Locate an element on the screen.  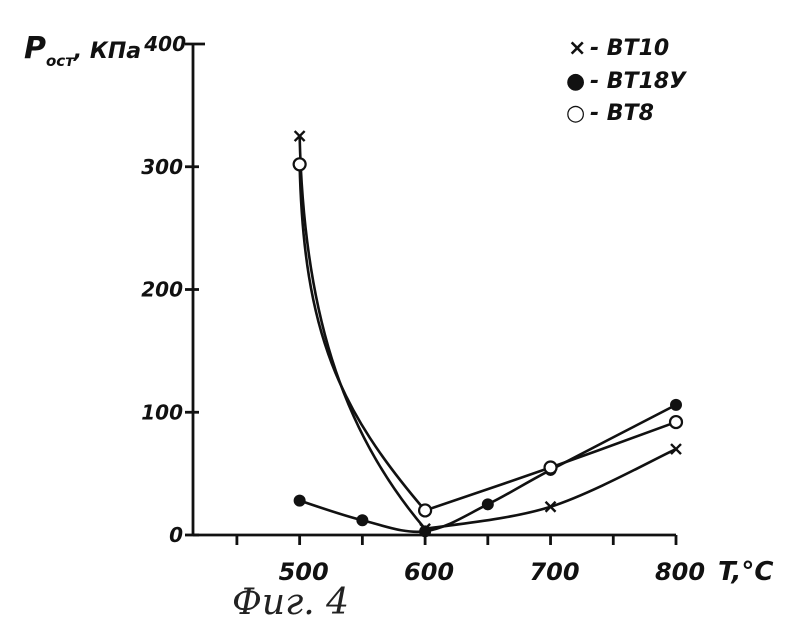
legend: × - ВТ10 ● - ВТ18У ○ - ВТ8 is located at coordinates (626, 81).